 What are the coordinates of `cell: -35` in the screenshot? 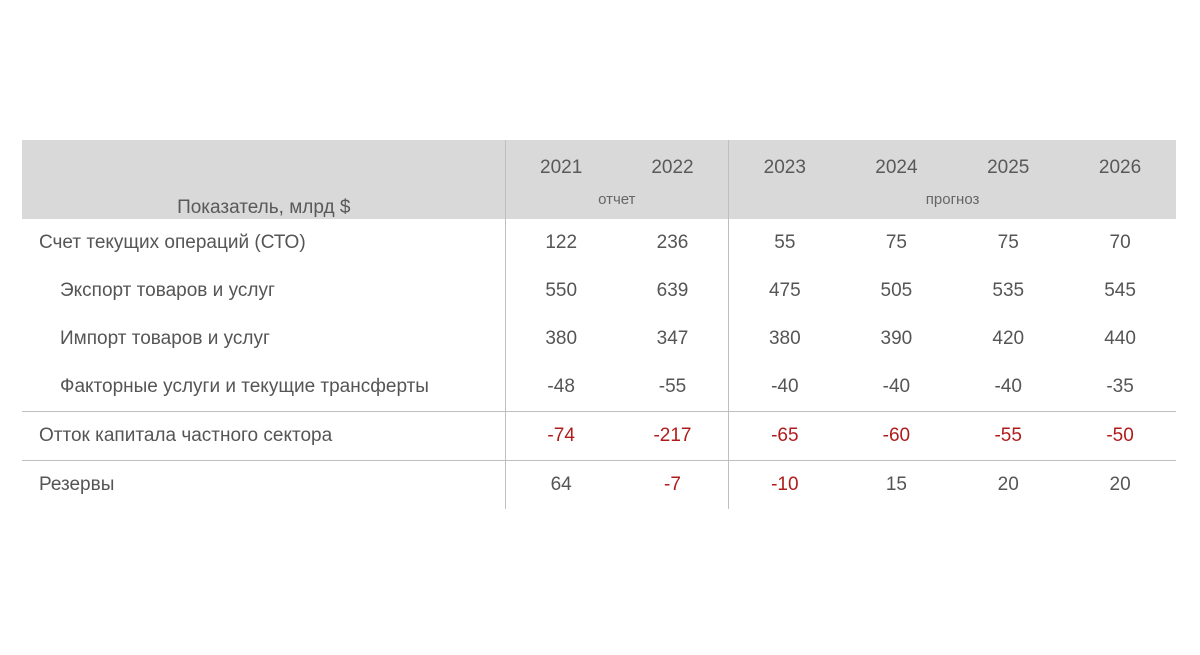 It's located at (1120, 386).